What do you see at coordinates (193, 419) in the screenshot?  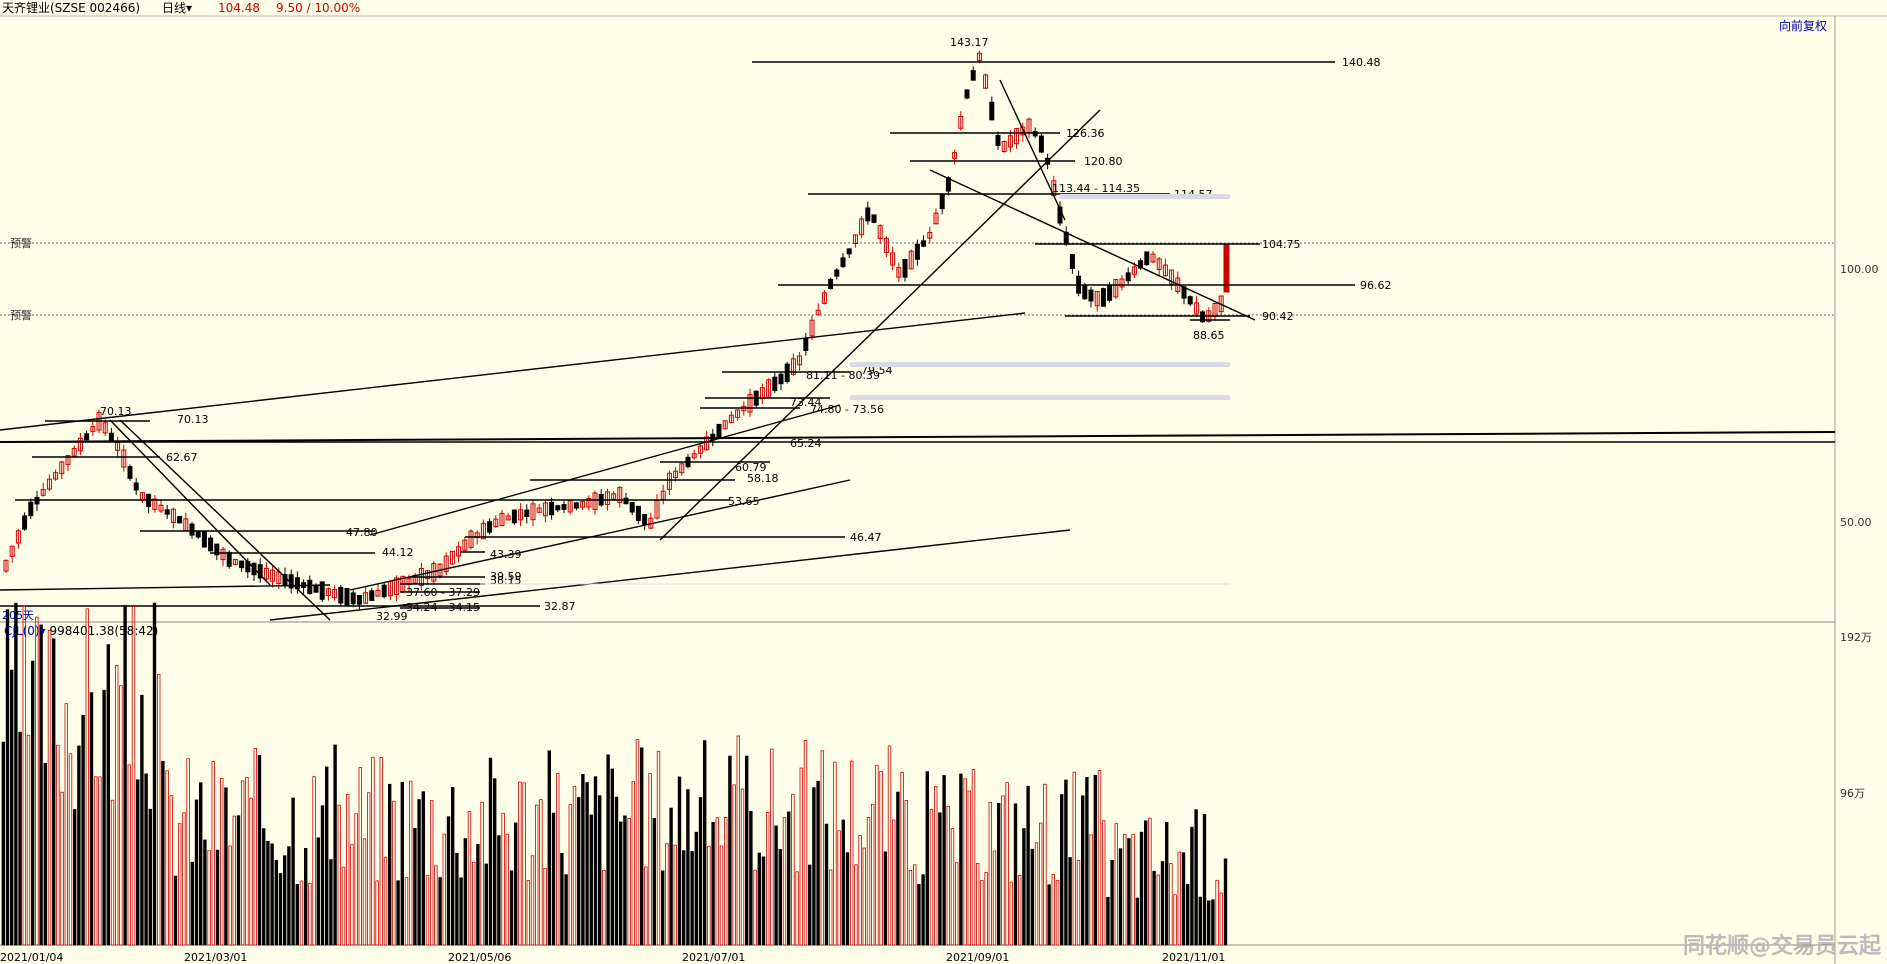 I see `price-level-label: 70.13` at bounding box center [193, 419].